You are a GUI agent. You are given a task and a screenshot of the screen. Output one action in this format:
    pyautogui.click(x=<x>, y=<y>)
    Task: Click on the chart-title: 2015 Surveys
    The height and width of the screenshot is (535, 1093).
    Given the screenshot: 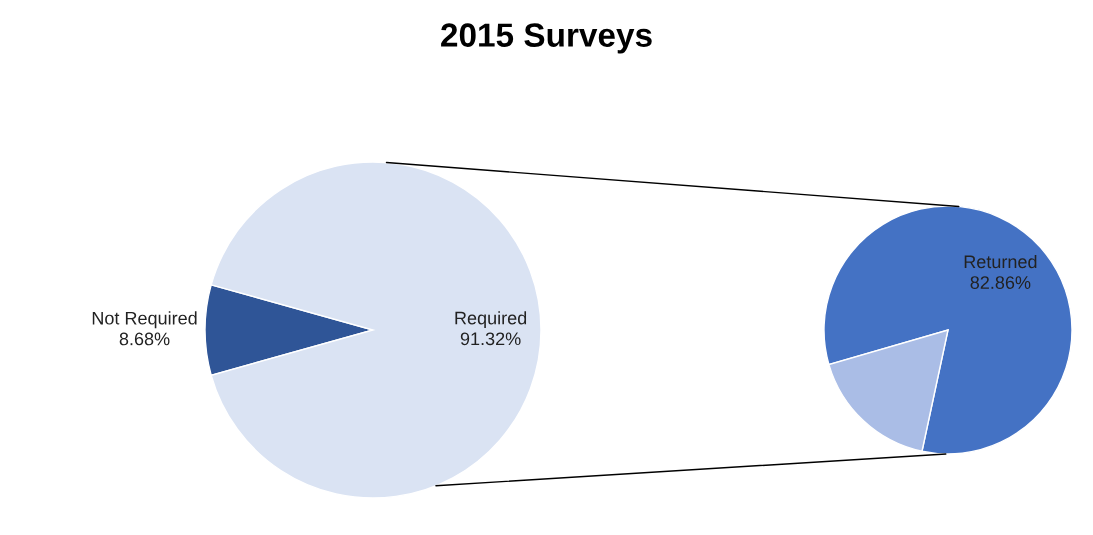 What is the action you would take?
    pyautogui.click(x=546, y=38)
    